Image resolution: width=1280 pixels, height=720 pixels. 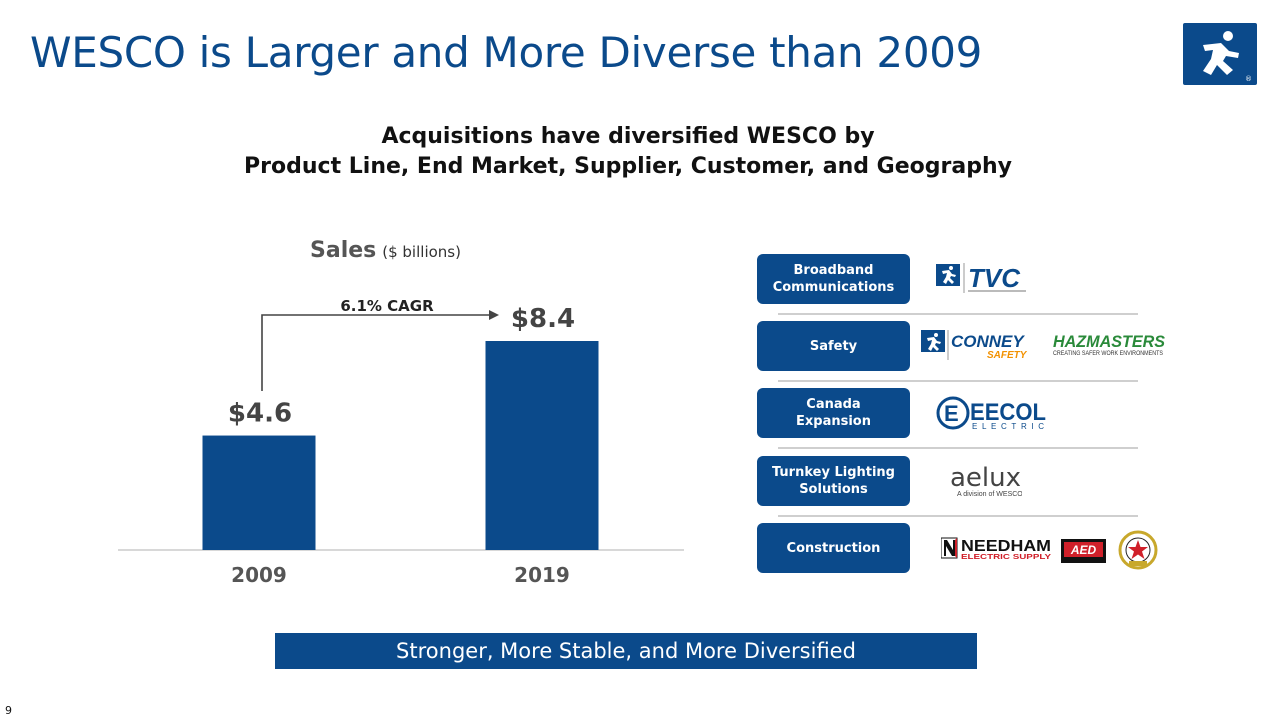 What do you see at coordinates (985, 478) in the screenshot?
I see `svg-text: aelux` at bounding box center [985, 478].